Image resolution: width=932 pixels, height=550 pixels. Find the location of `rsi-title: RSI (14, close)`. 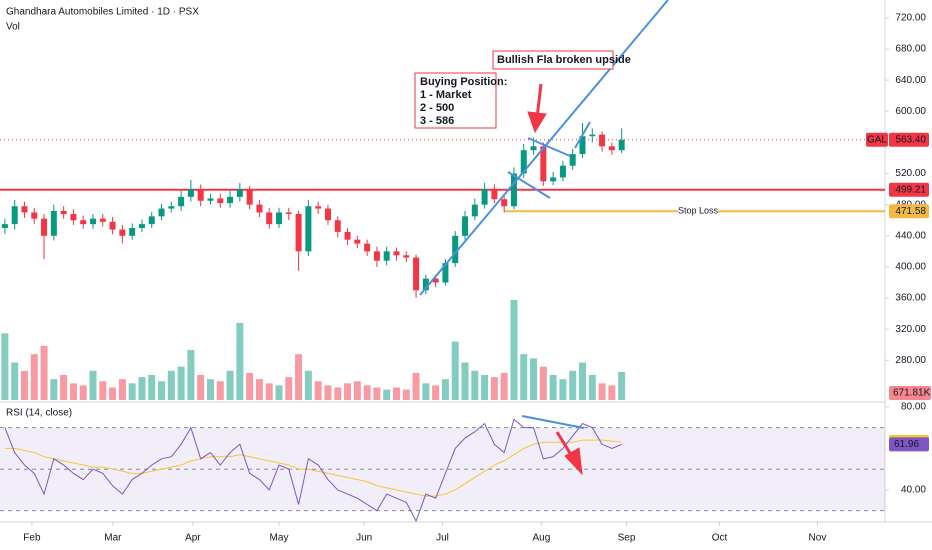

rsi-title: RSI (14, close) is located at coordinates (39, 413).